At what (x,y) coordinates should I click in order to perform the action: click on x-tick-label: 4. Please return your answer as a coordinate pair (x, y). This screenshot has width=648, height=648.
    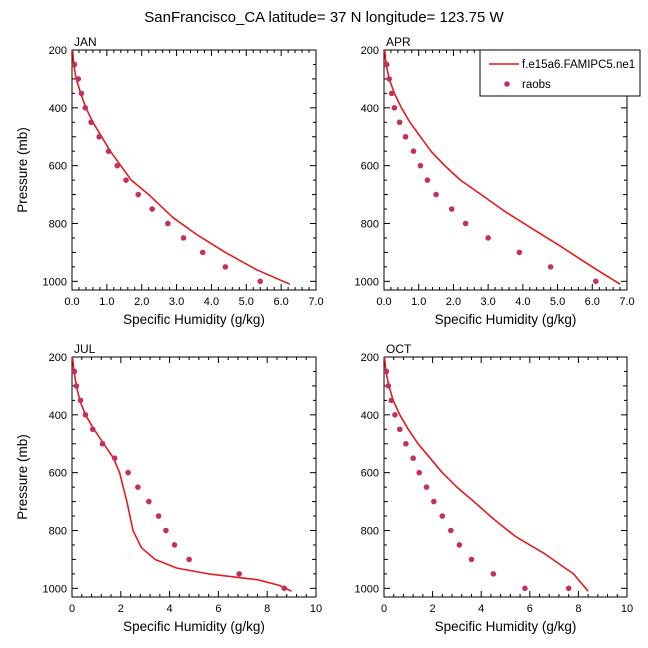
    Looking at the image, I should click on (170, 609).